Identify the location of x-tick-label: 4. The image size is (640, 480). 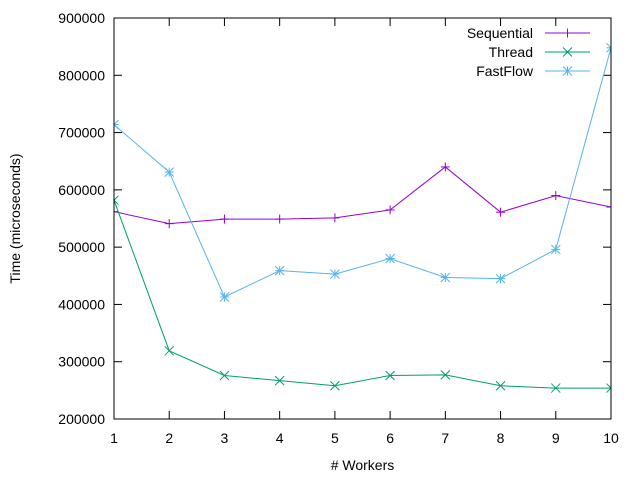
(280, 438).